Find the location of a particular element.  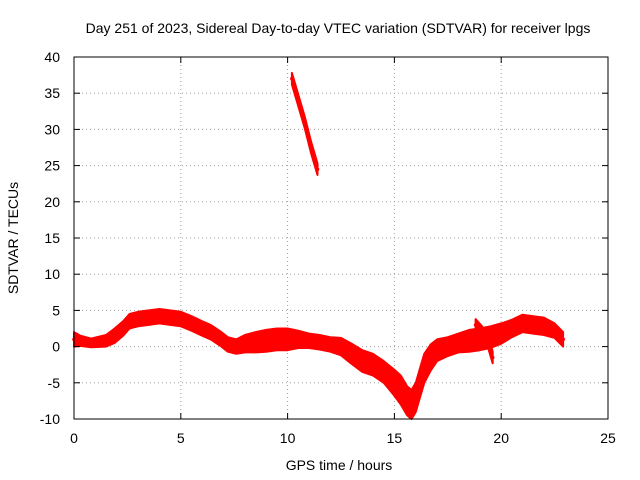

y-tick-label: -10 is located at coordinates (50, 419).